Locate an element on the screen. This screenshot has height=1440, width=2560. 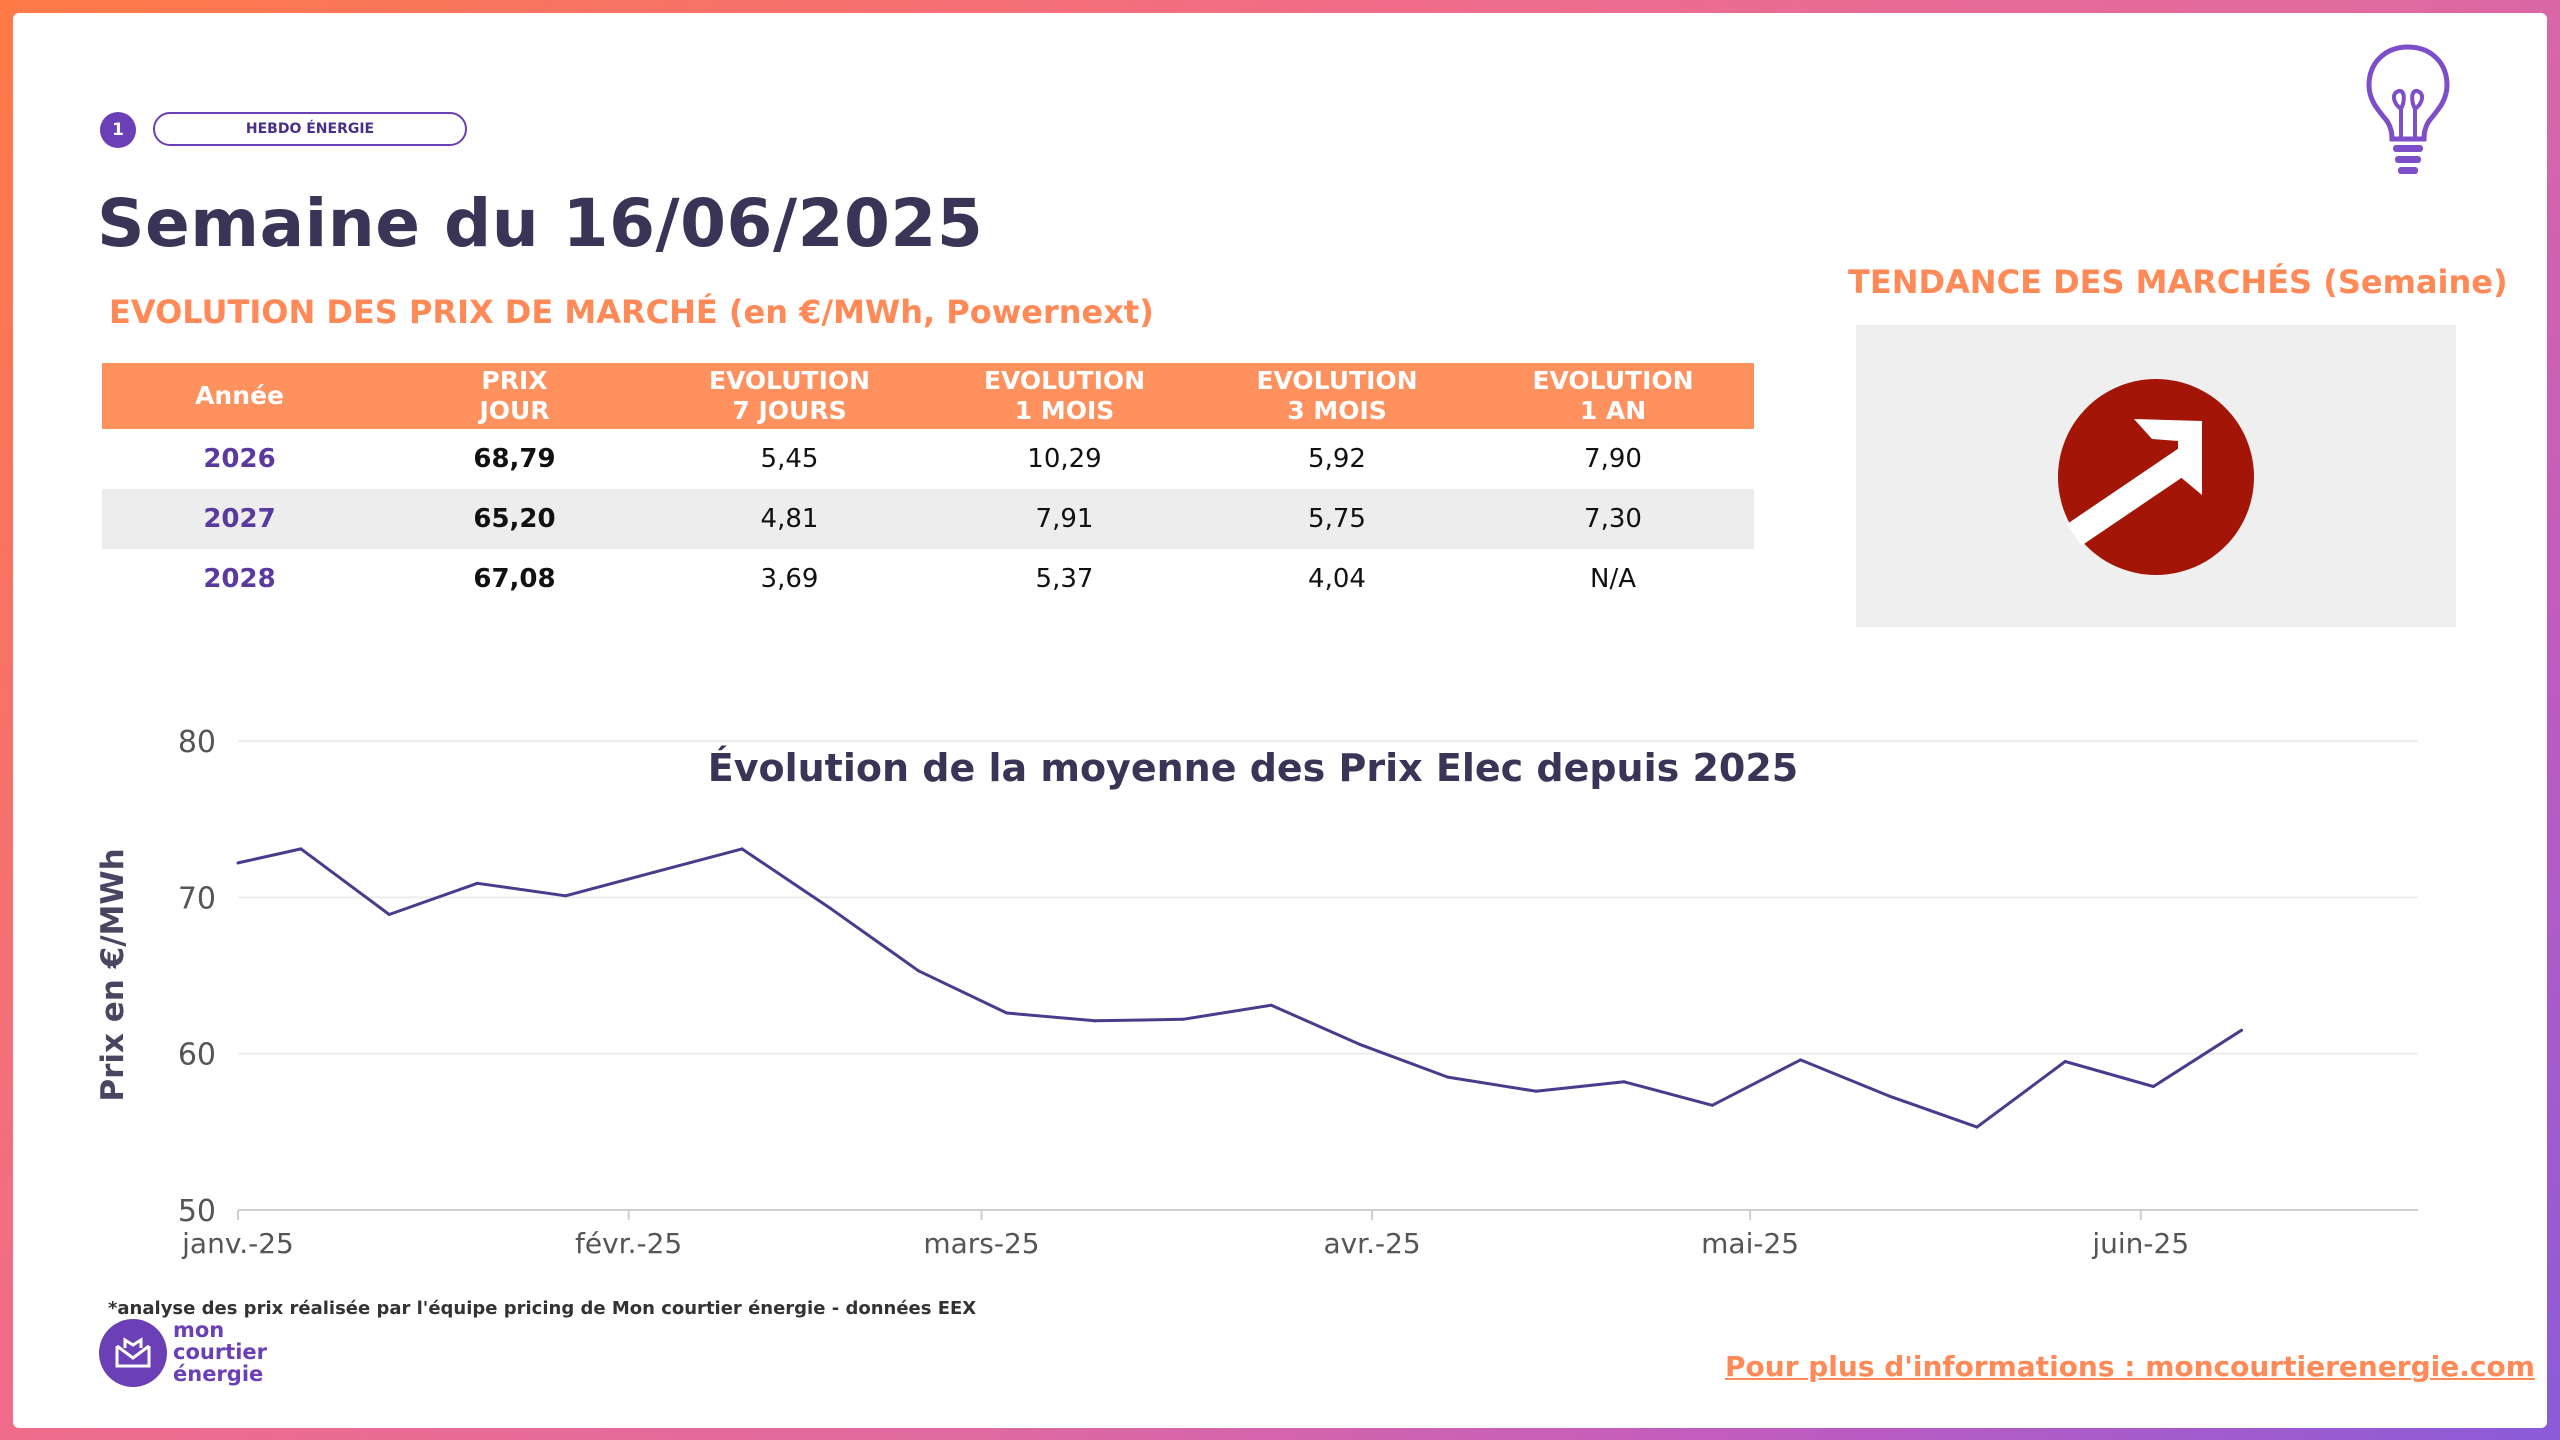
x-tick-label: janv.-25 is located at coordinates (237, 1243).